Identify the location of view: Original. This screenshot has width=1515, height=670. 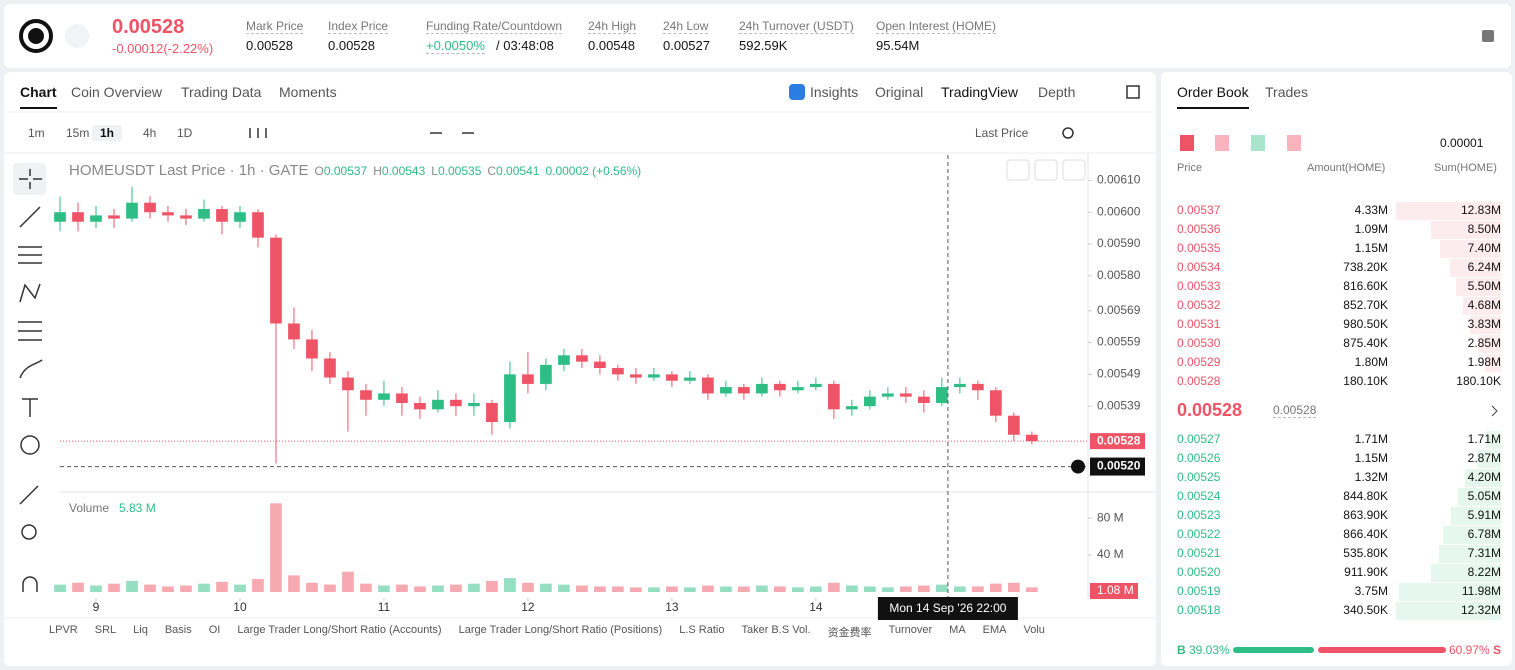
(899, 92).